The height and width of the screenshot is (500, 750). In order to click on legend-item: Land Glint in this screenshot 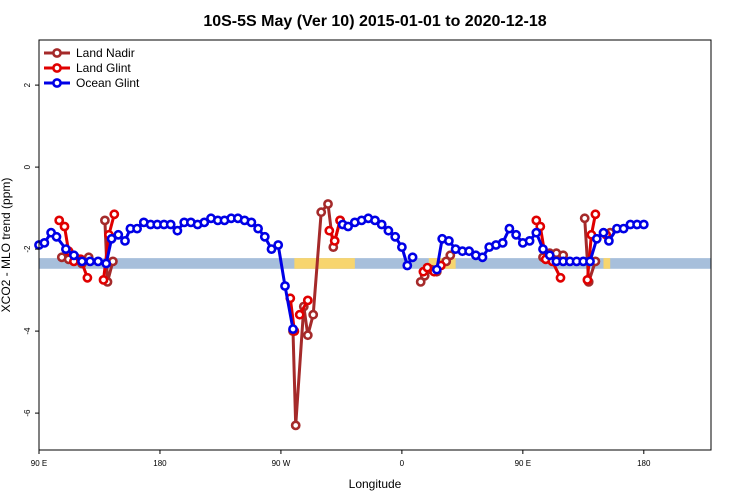, I will do `click(87, 68)`.